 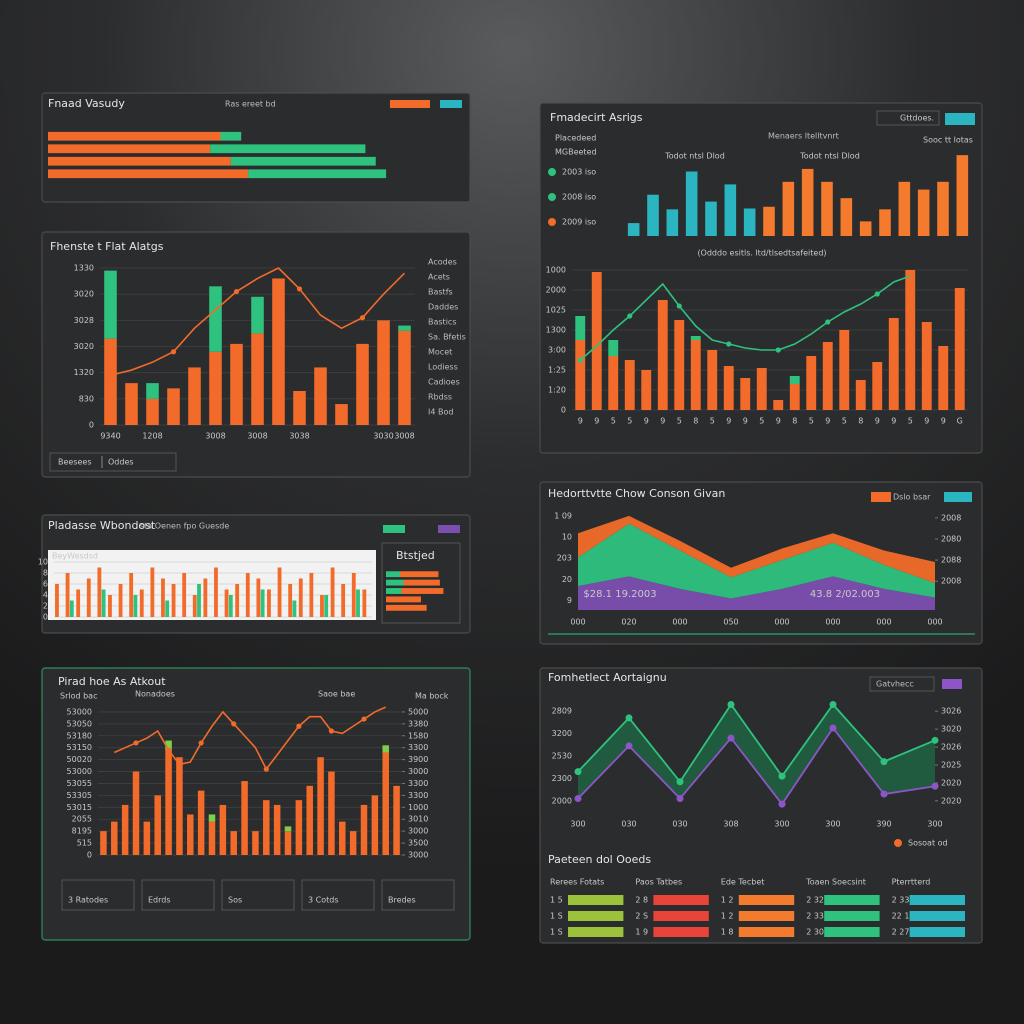 What do you see at coordinates (184, 526) in the screenshot?
I see `chart-subtitle: sta Oenen fpo Guesde` at bounding box center [184, 526].